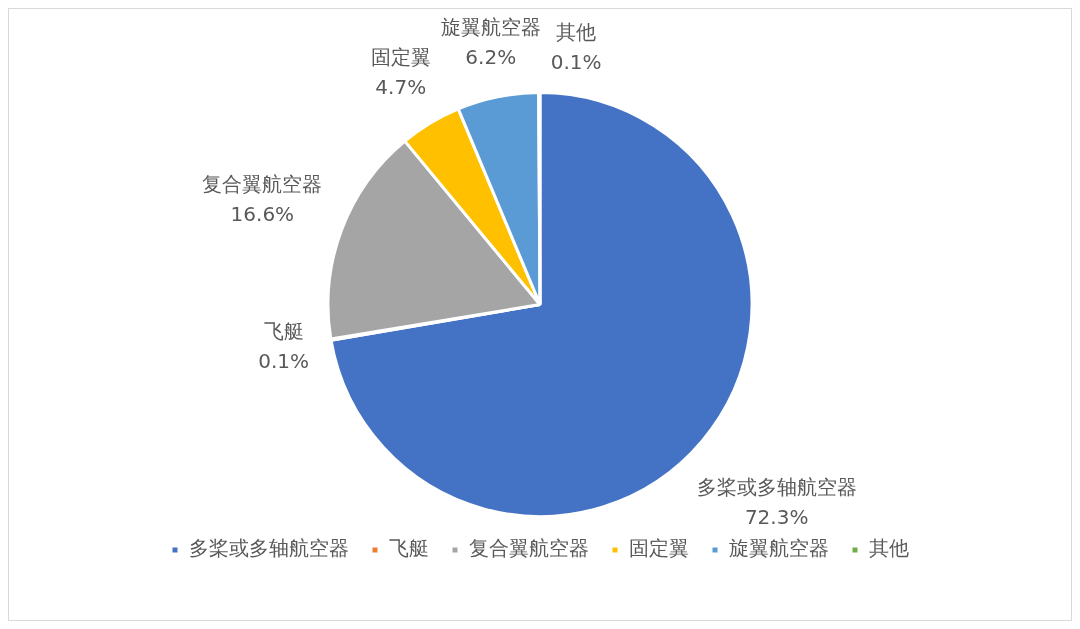 The width and height of the screenshot is (1080, 629). Describe the element at coordinates (401, 87) in the screenshot. I see `data-label: 4.7%` at that location.